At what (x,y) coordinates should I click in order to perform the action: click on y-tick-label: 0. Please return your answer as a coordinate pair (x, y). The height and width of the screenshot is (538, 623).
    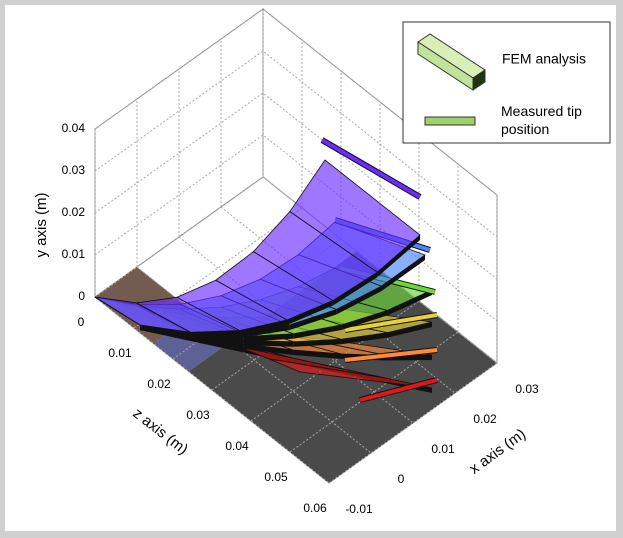
    Looking at the image, I should click on (81, 296).